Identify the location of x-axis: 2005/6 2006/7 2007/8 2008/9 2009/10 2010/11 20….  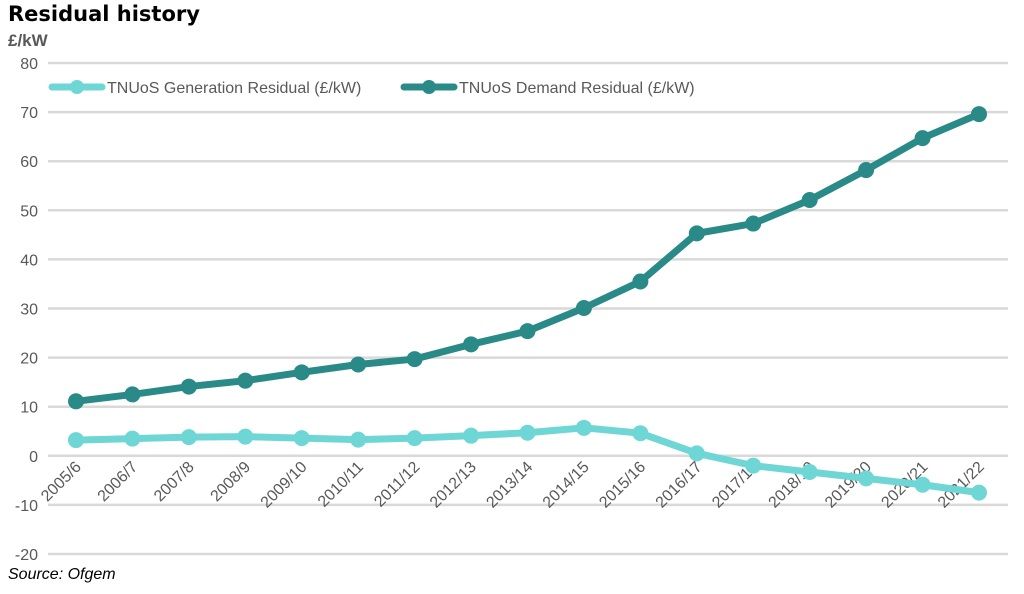
(513, 485).